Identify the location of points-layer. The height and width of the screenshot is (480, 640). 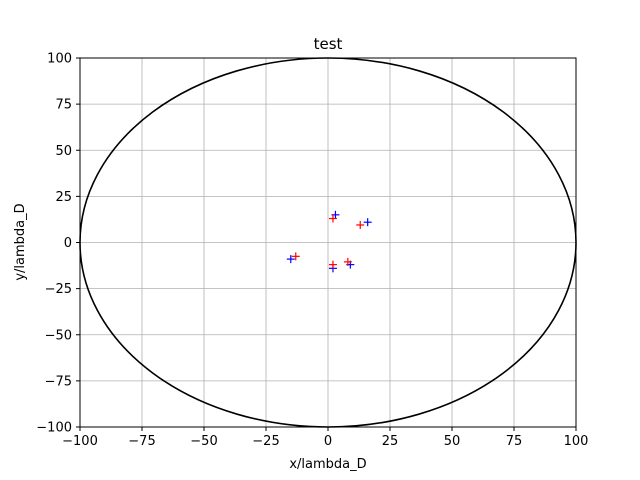
(329, 241).